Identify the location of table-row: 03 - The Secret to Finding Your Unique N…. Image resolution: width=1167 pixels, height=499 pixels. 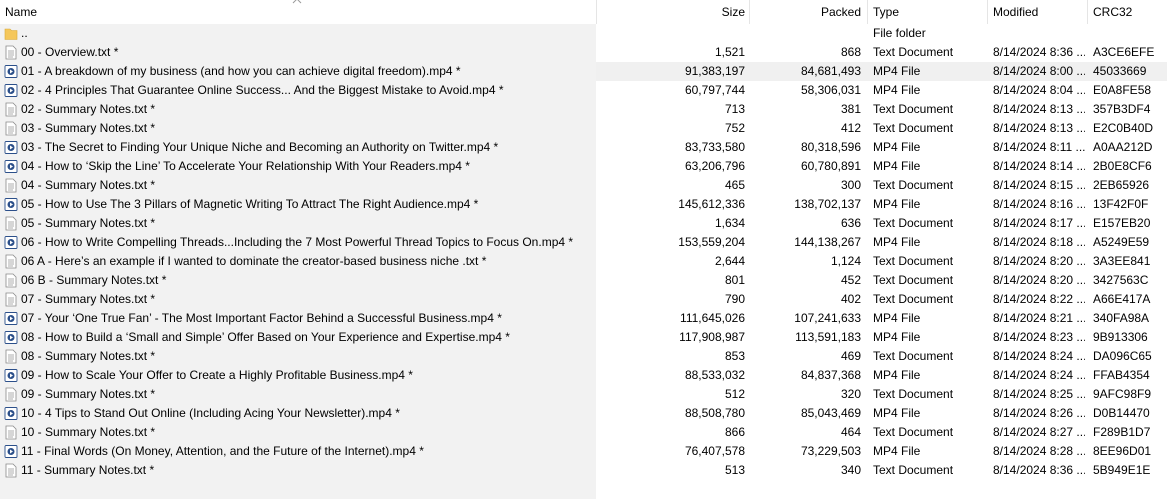
(583, 147).